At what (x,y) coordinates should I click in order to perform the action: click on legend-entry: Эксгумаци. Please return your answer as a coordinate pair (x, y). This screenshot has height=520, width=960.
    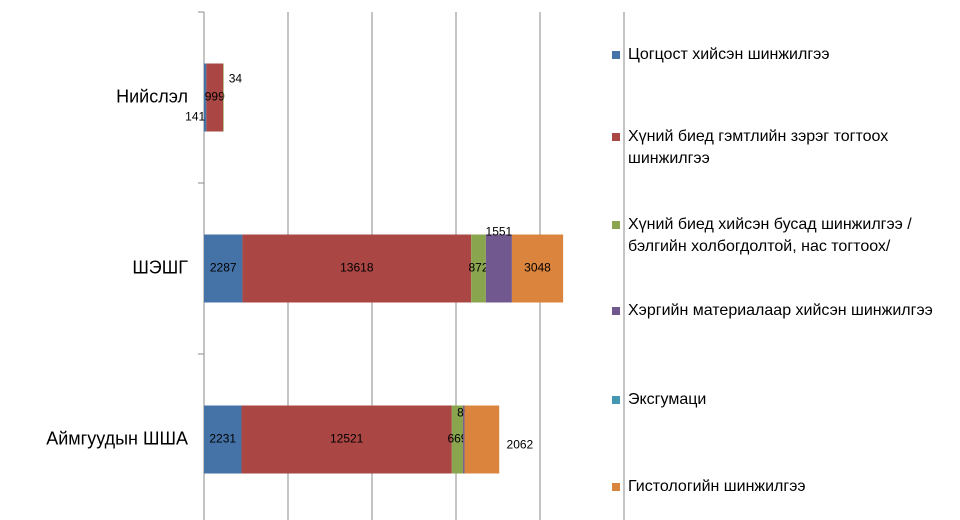
    Looking at the image, I should click on (782, 400).